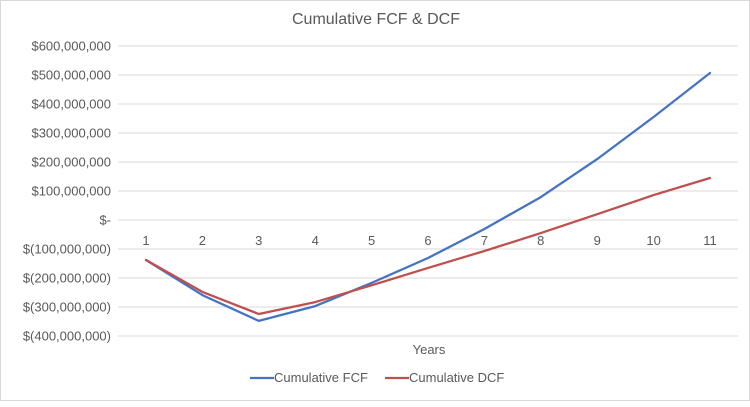  Describe the element at coordinates (377, 377) in the screenshot. I see `legend: Cumulative FCF Cumulative DCF` at that location.